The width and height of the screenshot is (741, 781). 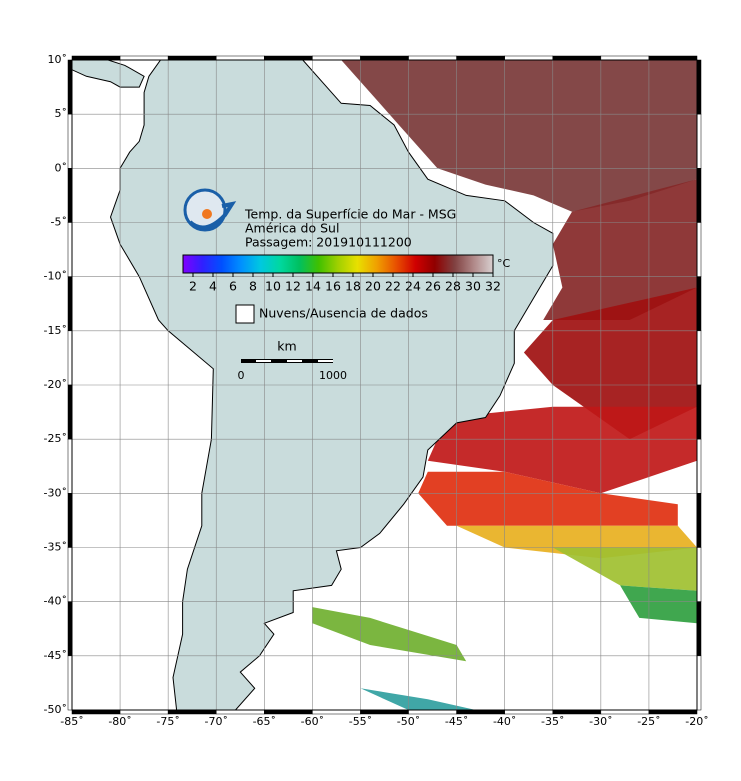 I want to click on x-tick-label: -60˚, so click(x=312, y=721).